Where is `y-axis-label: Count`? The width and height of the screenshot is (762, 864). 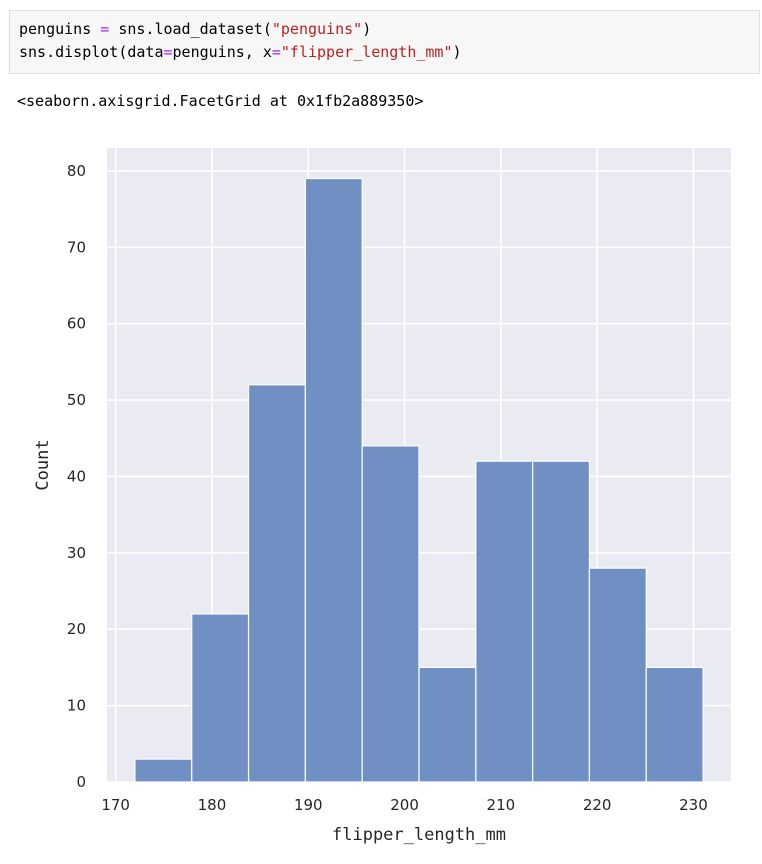
y-axis-label: Count is located at coordinates (43, 464).